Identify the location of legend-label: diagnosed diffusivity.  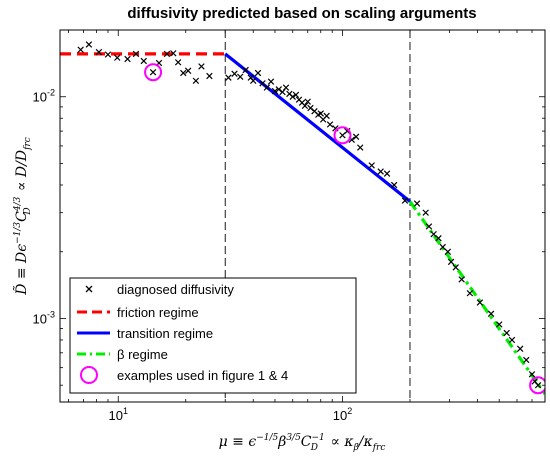
(175, 289).